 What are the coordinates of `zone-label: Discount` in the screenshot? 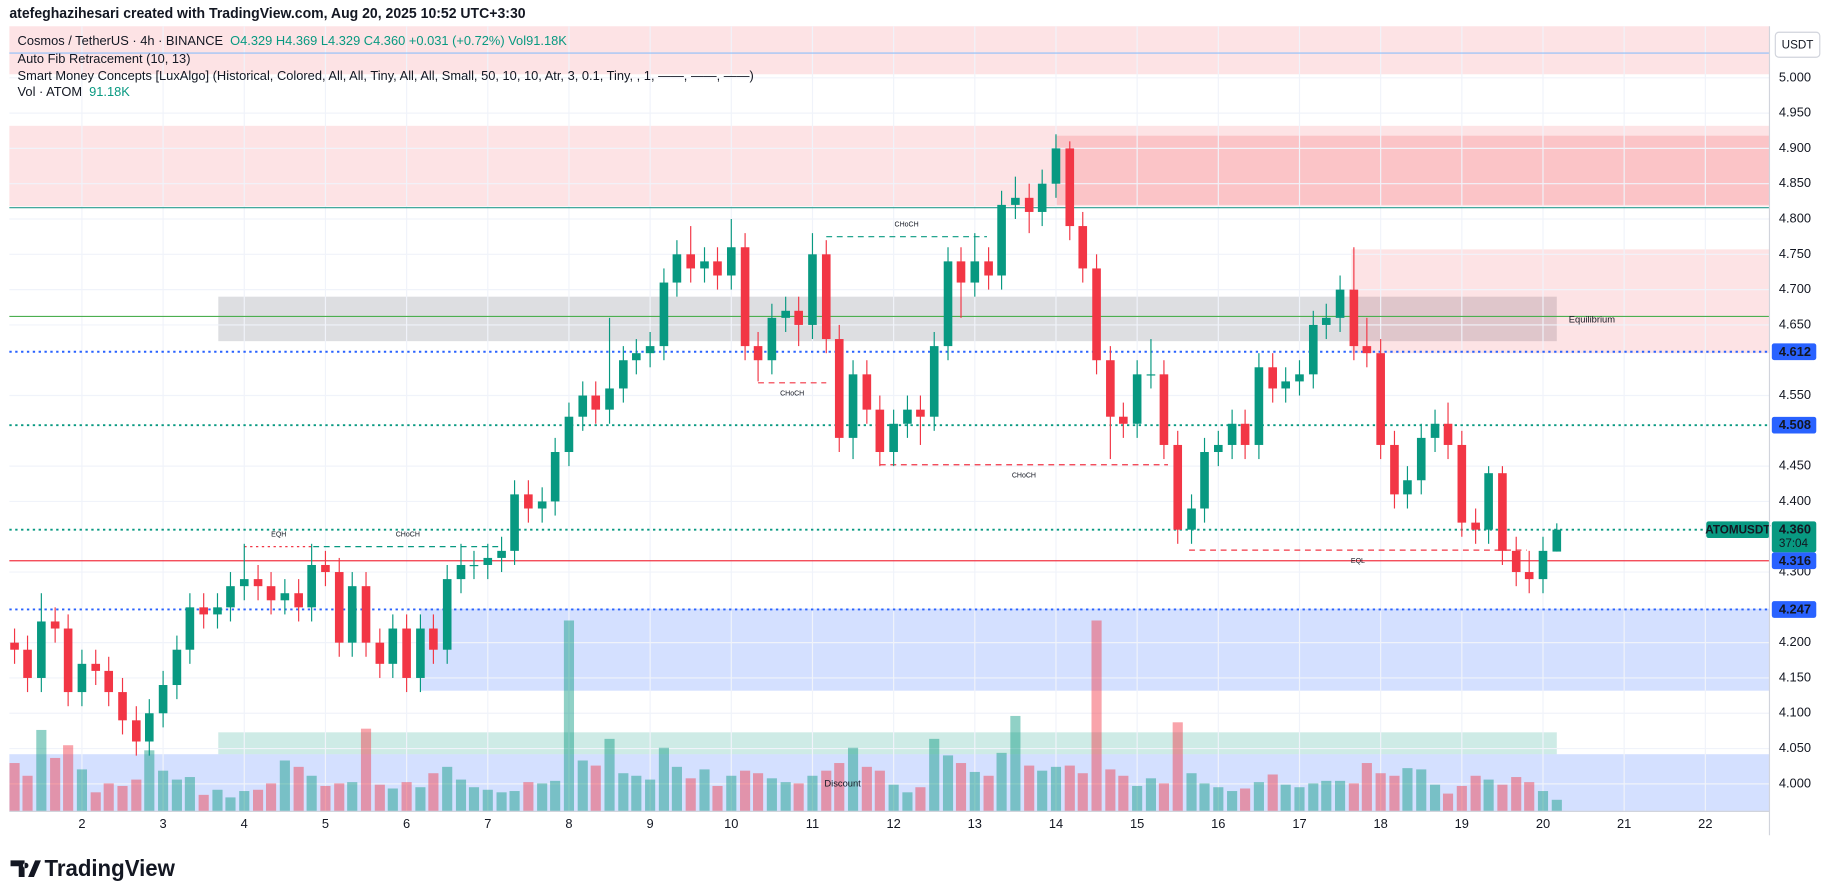 It's located at (842, 783).